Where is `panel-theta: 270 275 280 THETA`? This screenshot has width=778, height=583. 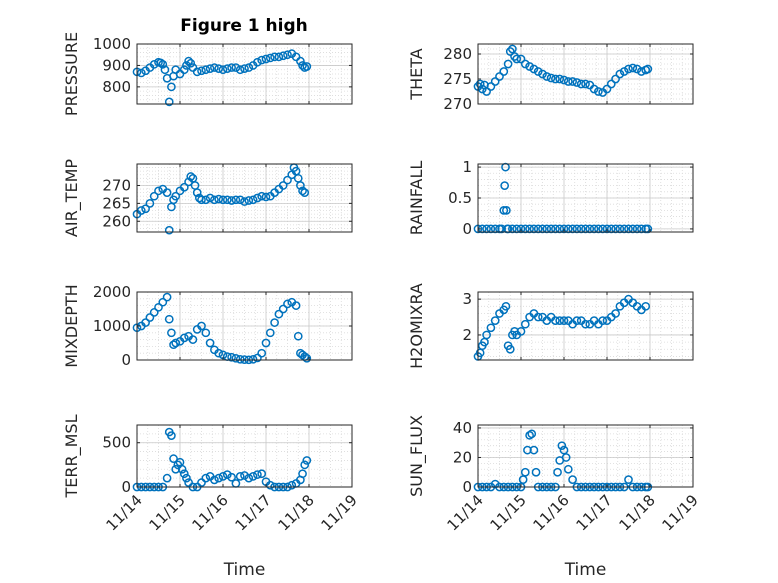
panel-theta: 270 275 280 THETA is located at coordinates (550, 78).